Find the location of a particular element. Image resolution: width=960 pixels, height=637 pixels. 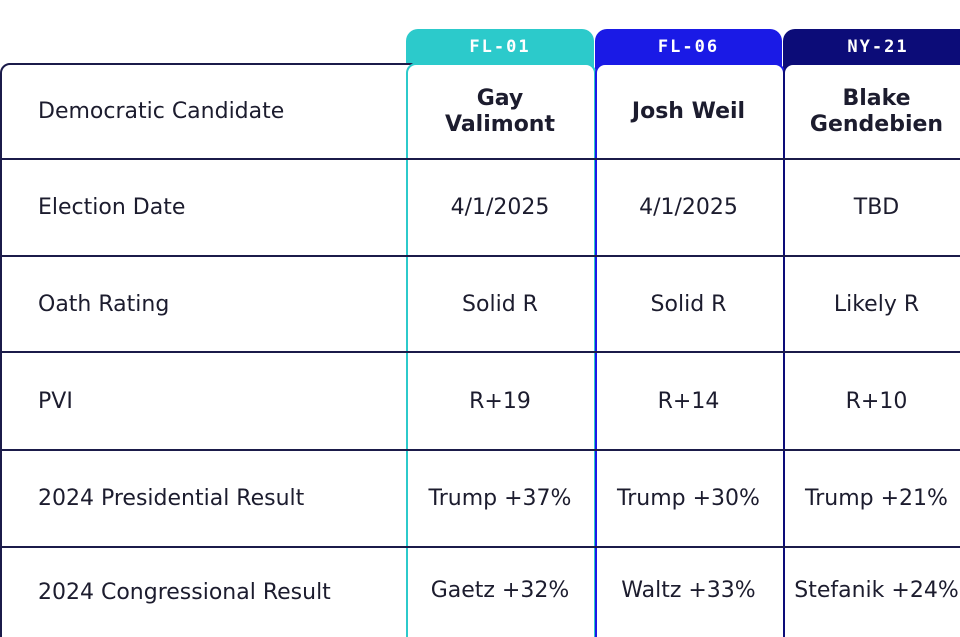

pvi-fl-01: R+19 is located at coordinates (500, 401).